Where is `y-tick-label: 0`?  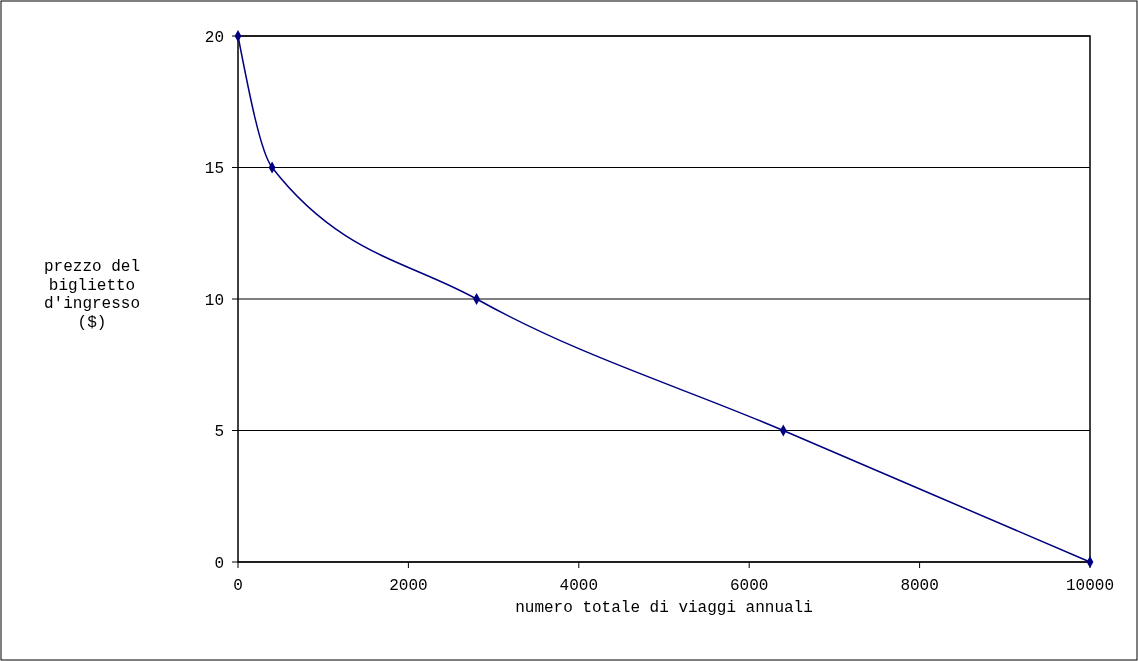 y-tick-label: 0 is located at coordinates (219, 563).